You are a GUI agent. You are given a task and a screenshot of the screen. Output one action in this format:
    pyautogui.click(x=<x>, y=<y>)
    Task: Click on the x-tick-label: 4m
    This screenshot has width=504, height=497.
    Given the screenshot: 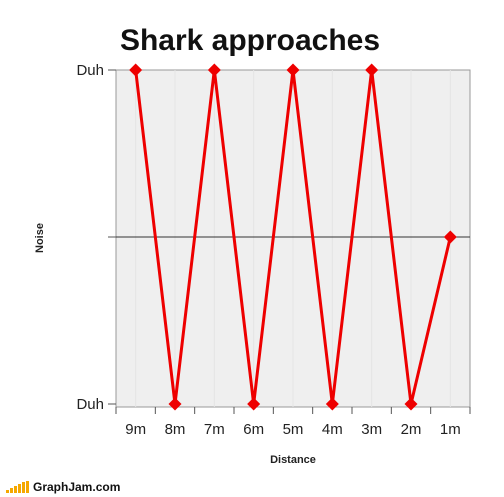 What is the action you would take?
    pyautogui.click(x=332, y=429)
    